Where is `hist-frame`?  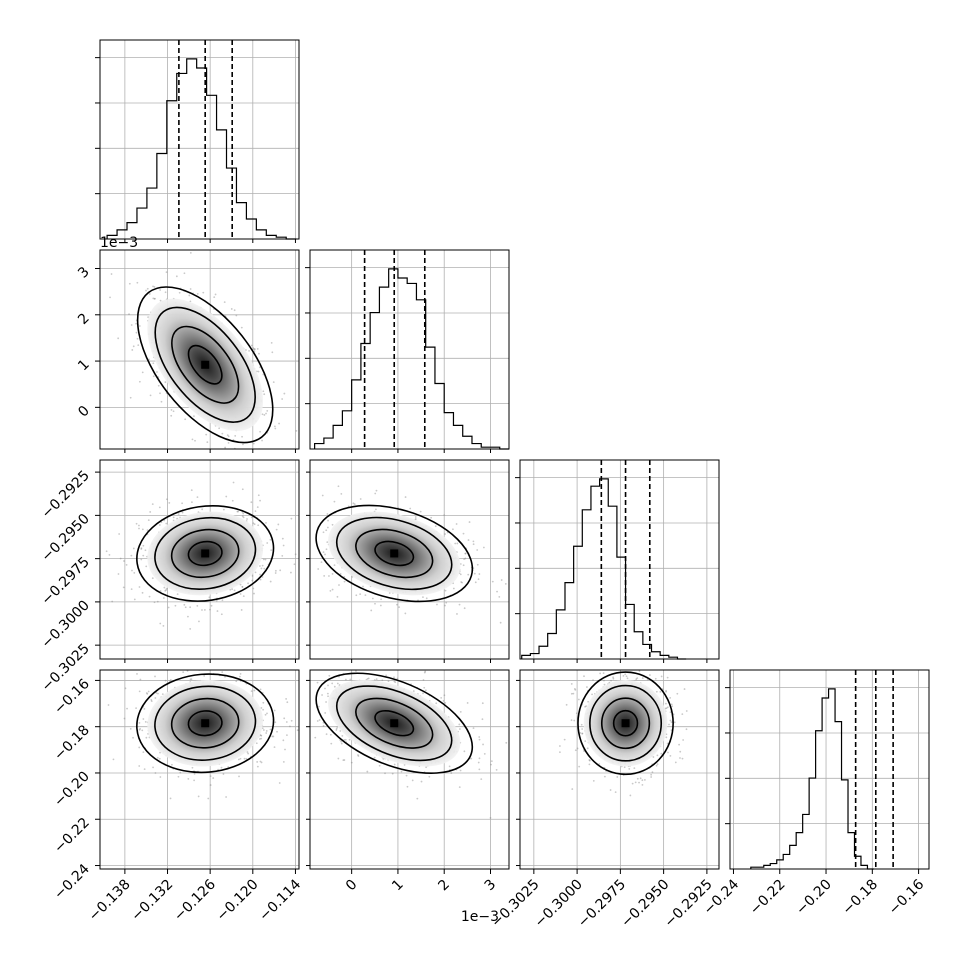 hist-frame is located at coordinates (829, 769).